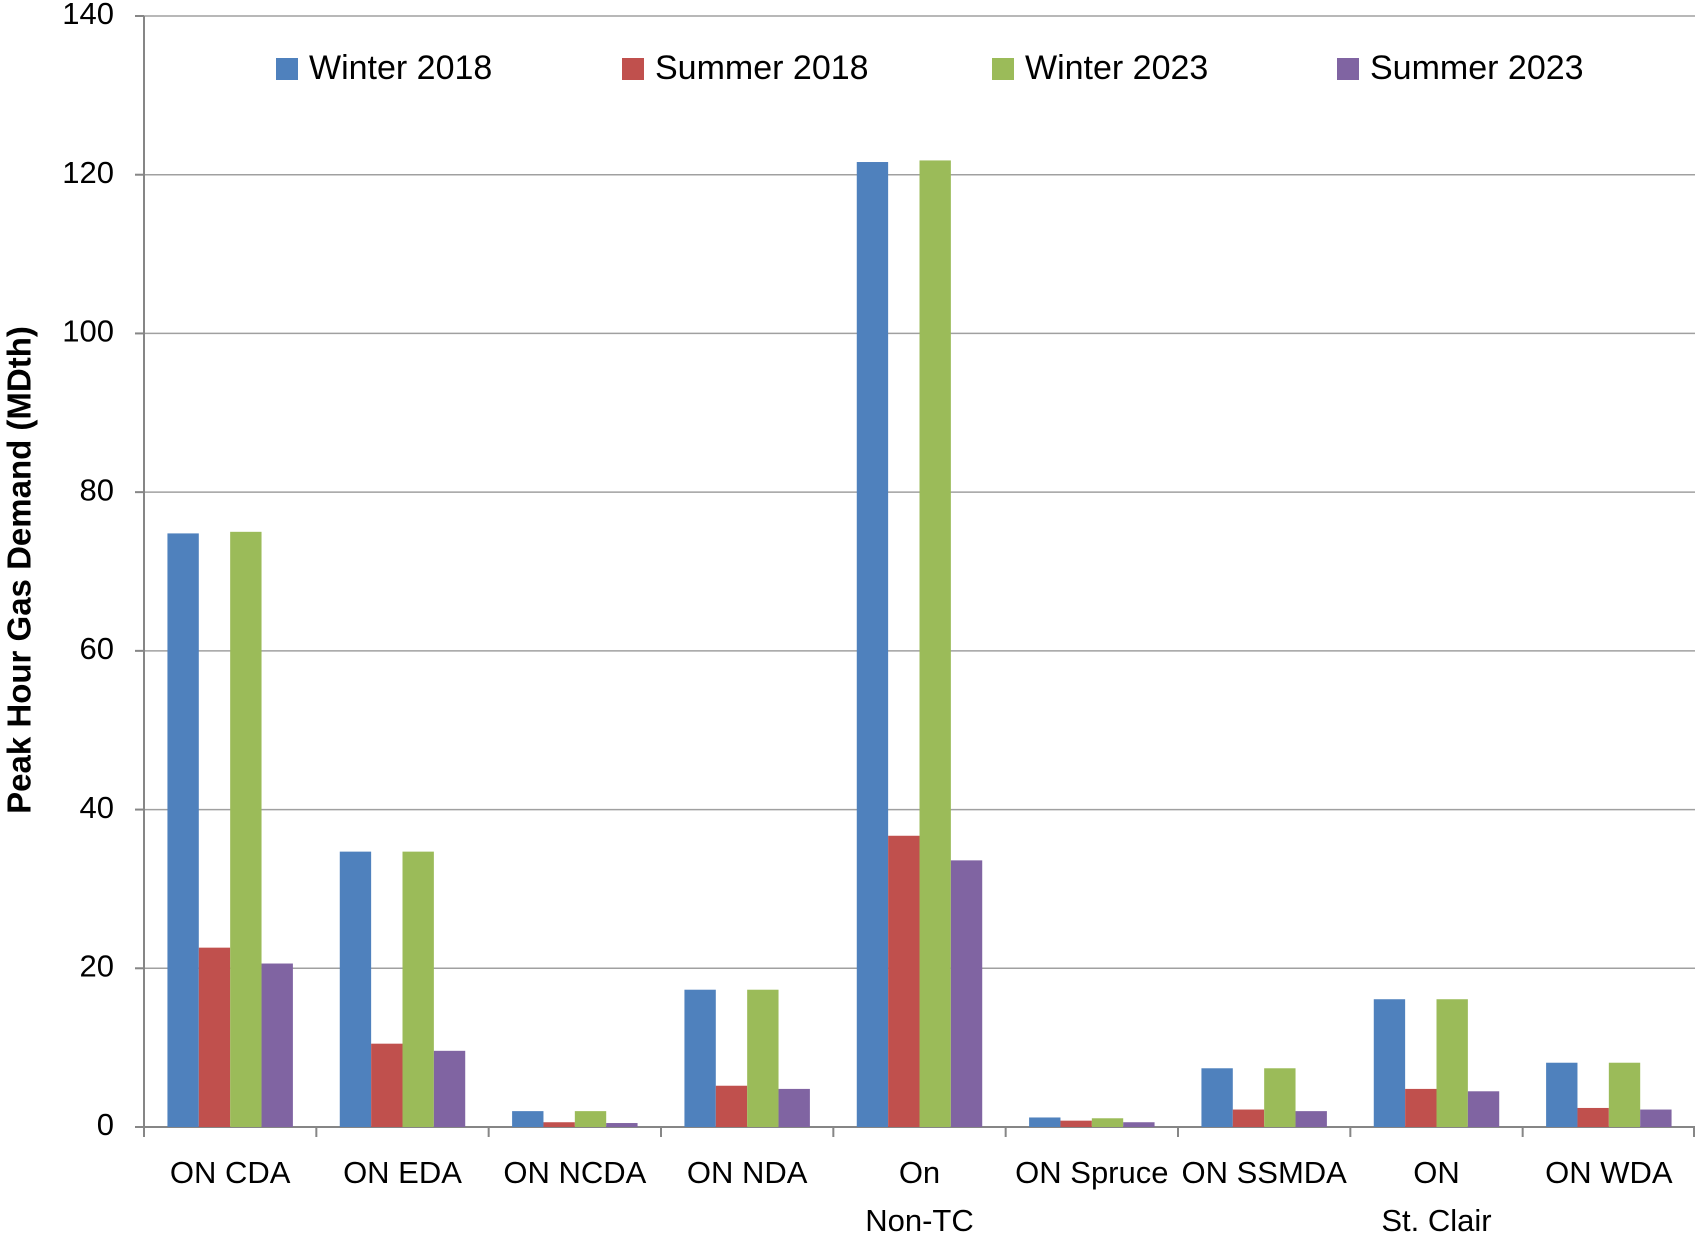 The height and width of the screenshot is (1237, 1695). I want to click on legend-label: Summer 2018, so click(762, 68).